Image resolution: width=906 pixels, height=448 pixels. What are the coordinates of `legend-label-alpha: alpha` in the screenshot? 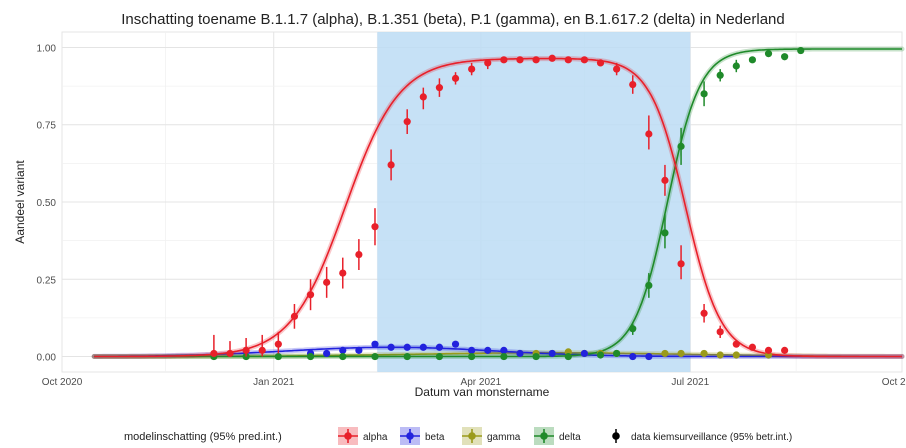 It's located at (375, 437).